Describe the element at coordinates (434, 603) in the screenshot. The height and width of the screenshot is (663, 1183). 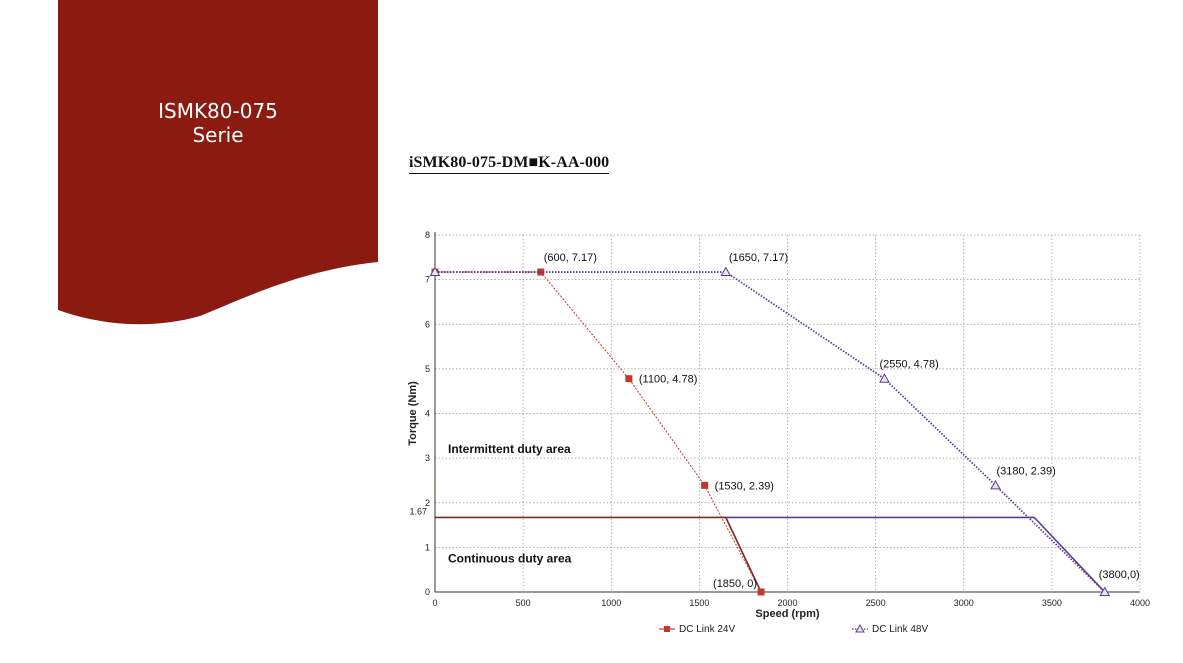
I see `x-tick-label: 0` at that location.